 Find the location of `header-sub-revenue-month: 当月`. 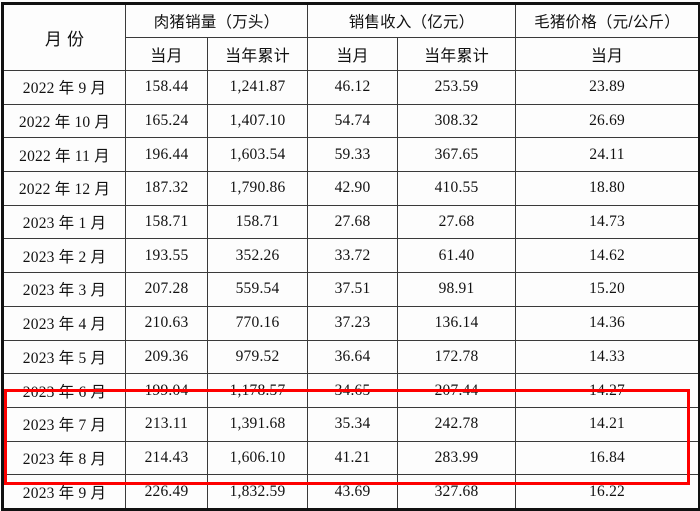

header-sub-revenue-month: 当月 is located at coordinates (353, 54).